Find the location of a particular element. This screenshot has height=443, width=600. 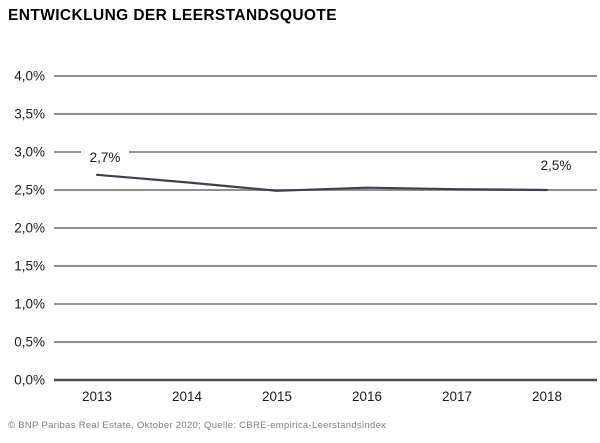

data-point-label: 2,5% is located at coordinates (556, 165).